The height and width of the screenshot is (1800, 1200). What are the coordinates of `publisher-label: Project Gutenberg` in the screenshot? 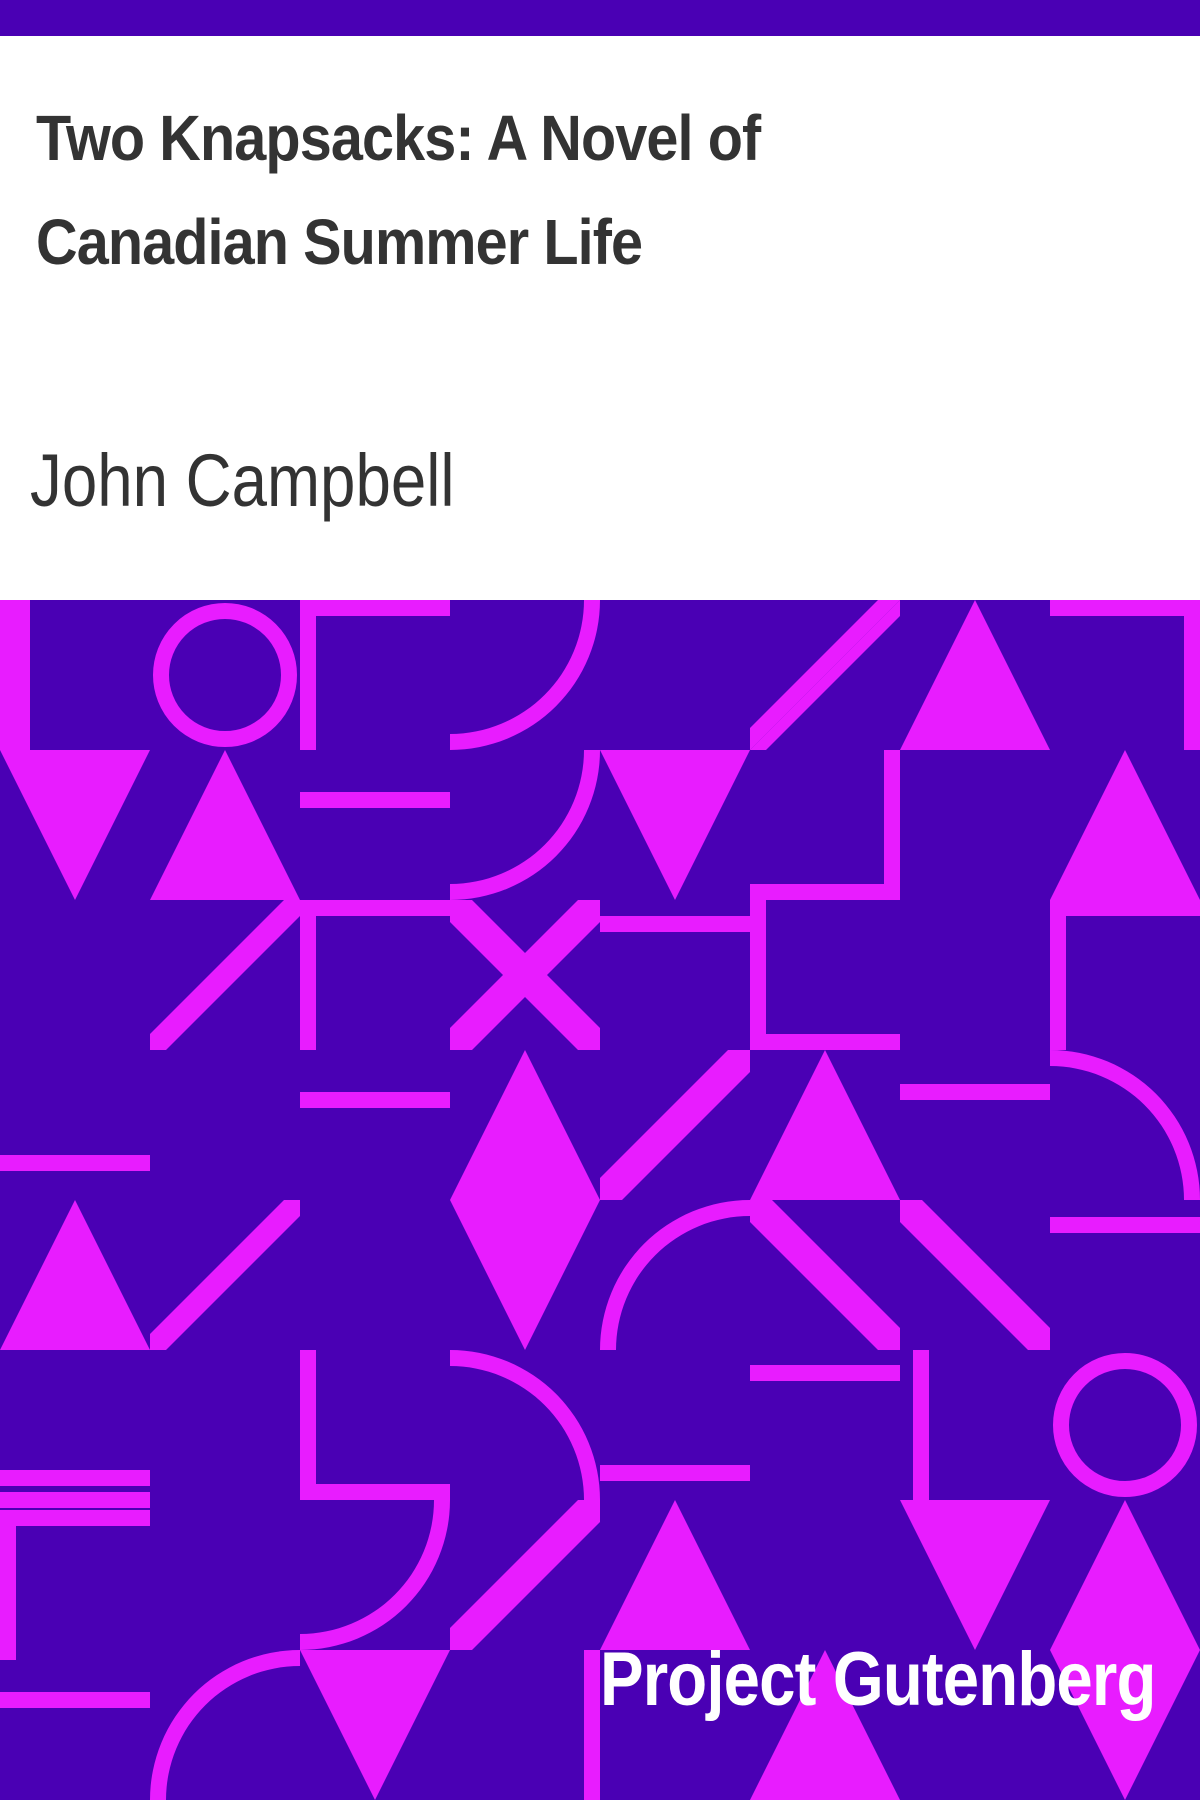 It's located at (878, 1679).